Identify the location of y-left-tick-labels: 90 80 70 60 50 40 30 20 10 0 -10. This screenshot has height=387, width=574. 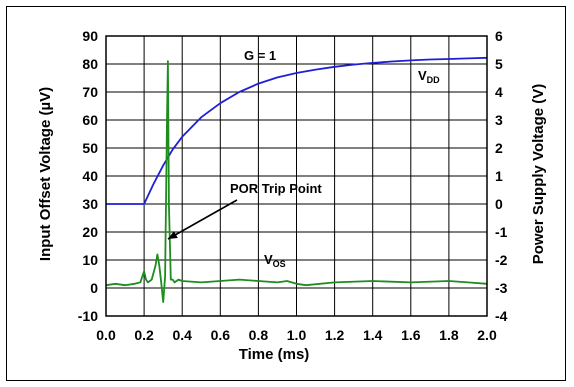
(88, 176).